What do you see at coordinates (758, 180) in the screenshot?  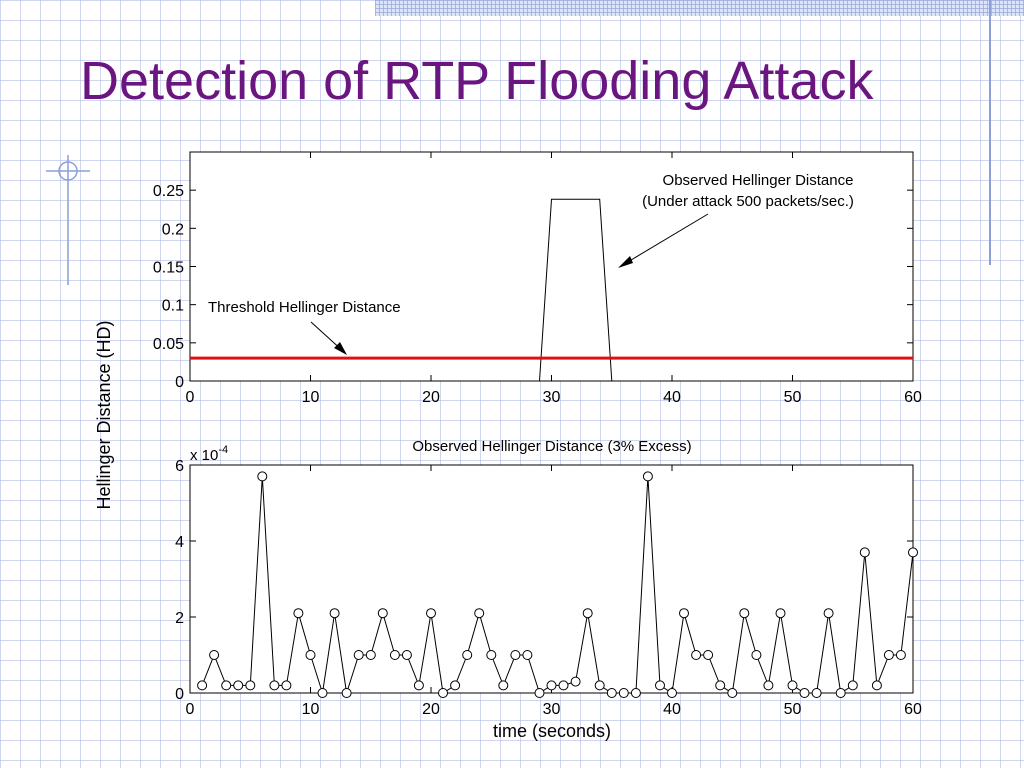 I see `observed-annotation-line1: Observed Hellinger Distance` at bounding box center [758, 180].